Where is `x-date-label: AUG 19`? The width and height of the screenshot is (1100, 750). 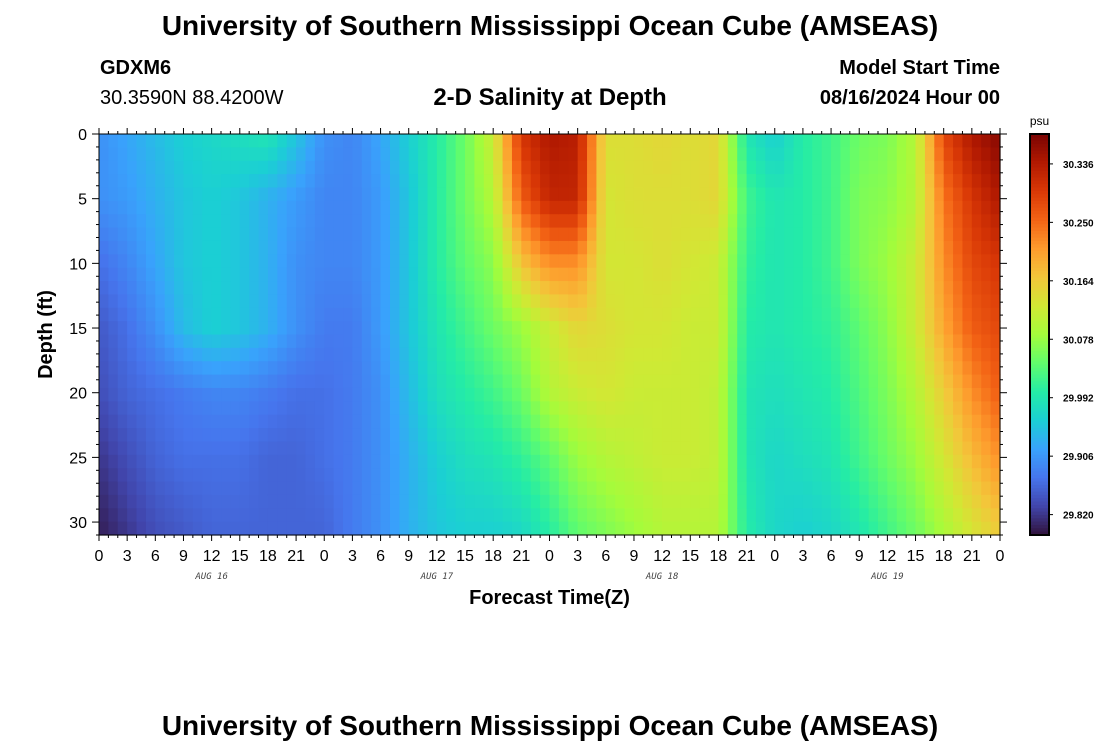
x-date-label: AUG 19 is located at coordinates (887, 577).